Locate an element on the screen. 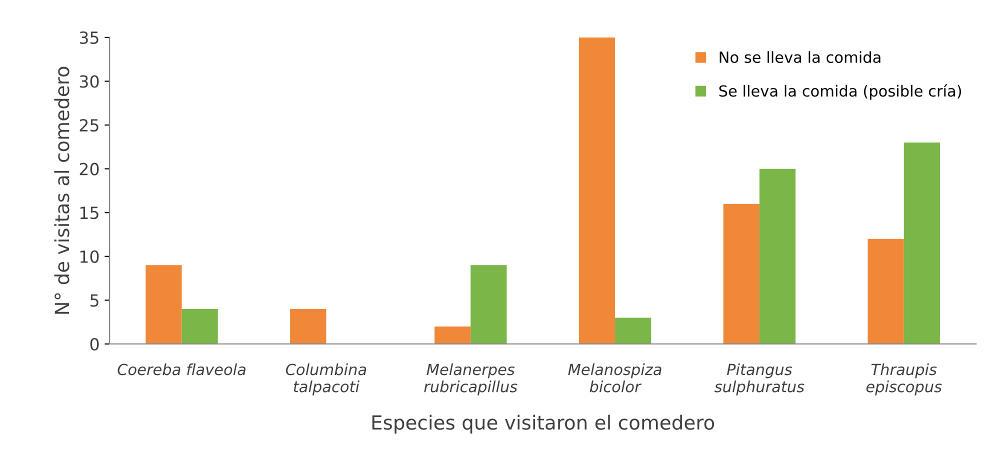 The image size is (996, 468). legend-label: No se lleva la comida is located at coordinates (800, 57).